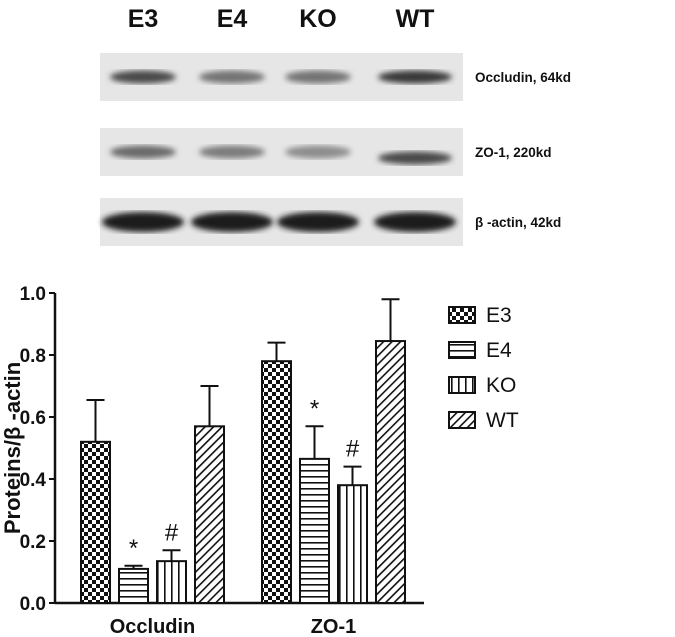 This screenshot has width=675, height=637. What do you see at coordinates (513, 152) in the screenshot?
I see `blot-row-label: ZO-1, 220kd` at bounding box center [513, 152].